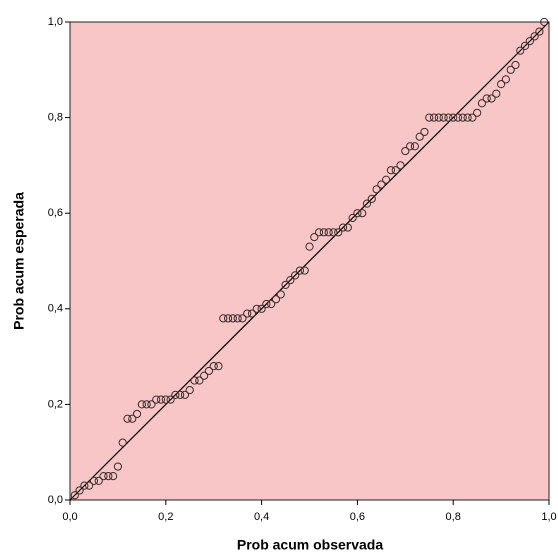 Image resolution: width=558 pixels, height=556 pixels. What do you see at coordinates (55, 22) in the screenshot?
I see `y-tick-label: 1,0` at bounding box center [55, 22].